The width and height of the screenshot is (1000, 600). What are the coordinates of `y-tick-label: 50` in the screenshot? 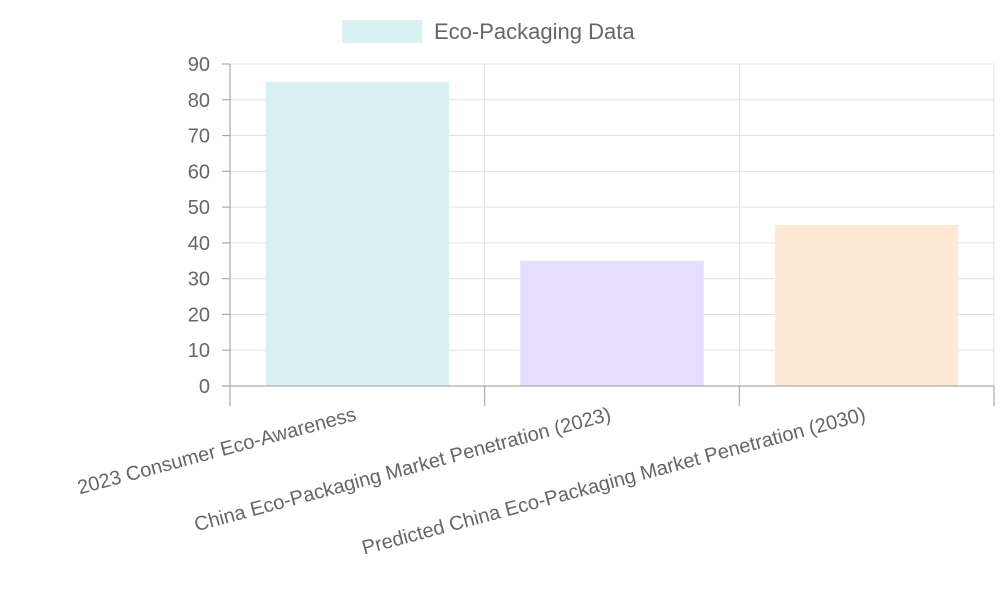 It's located at (199, 208).